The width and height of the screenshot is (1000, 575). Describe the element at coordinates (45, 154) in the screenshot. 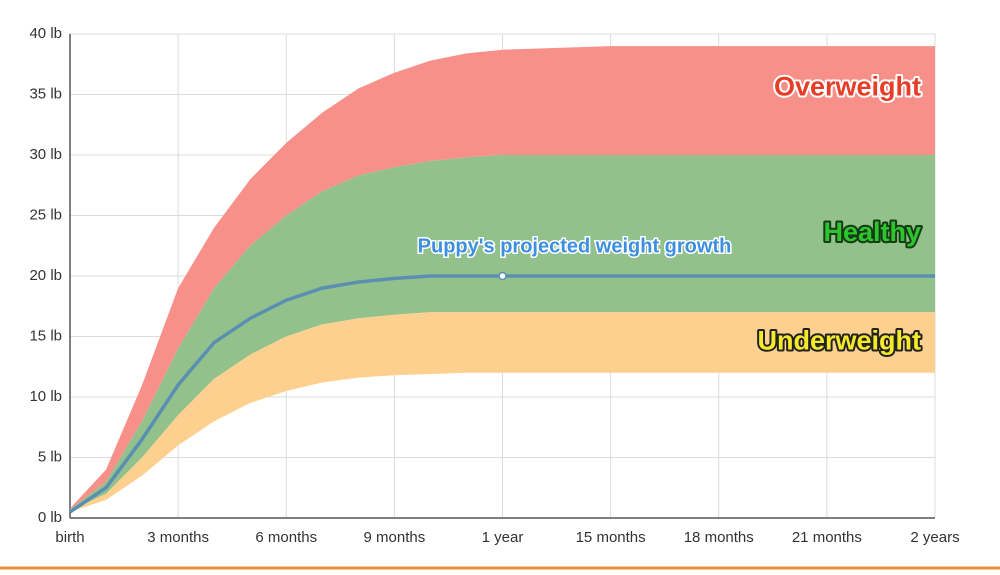

I see `y-tick-label: 30 lb` at that location.